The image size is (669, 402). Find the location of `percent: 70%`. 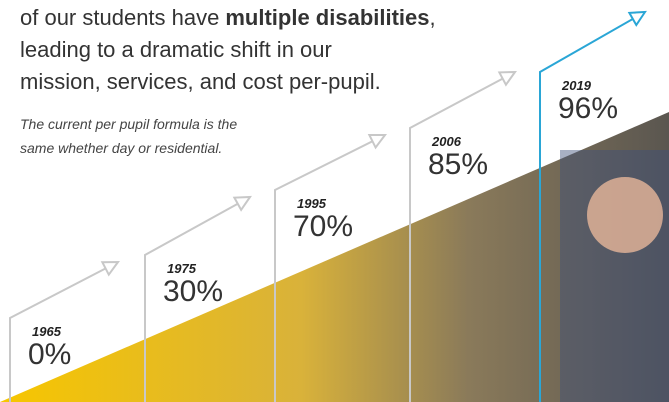

percent: 70% is located at coordinates (323, 226).